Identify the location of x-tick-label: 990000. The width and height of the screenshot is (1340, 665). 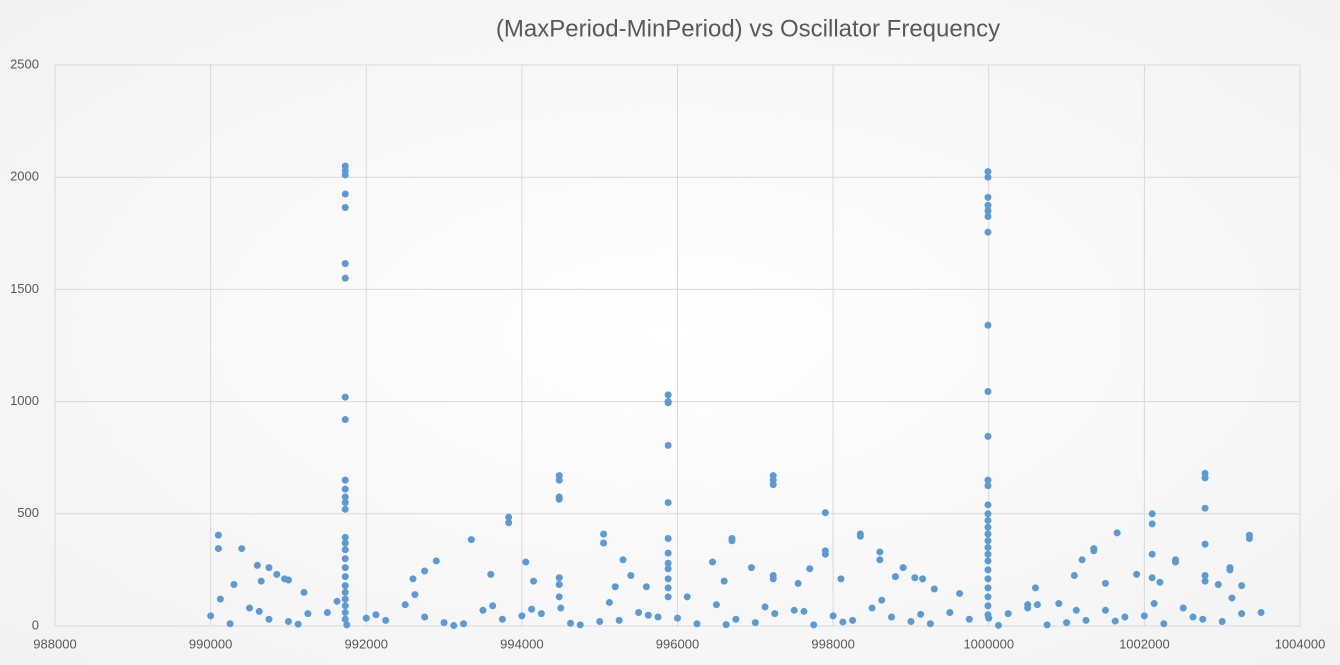
(210, 643).